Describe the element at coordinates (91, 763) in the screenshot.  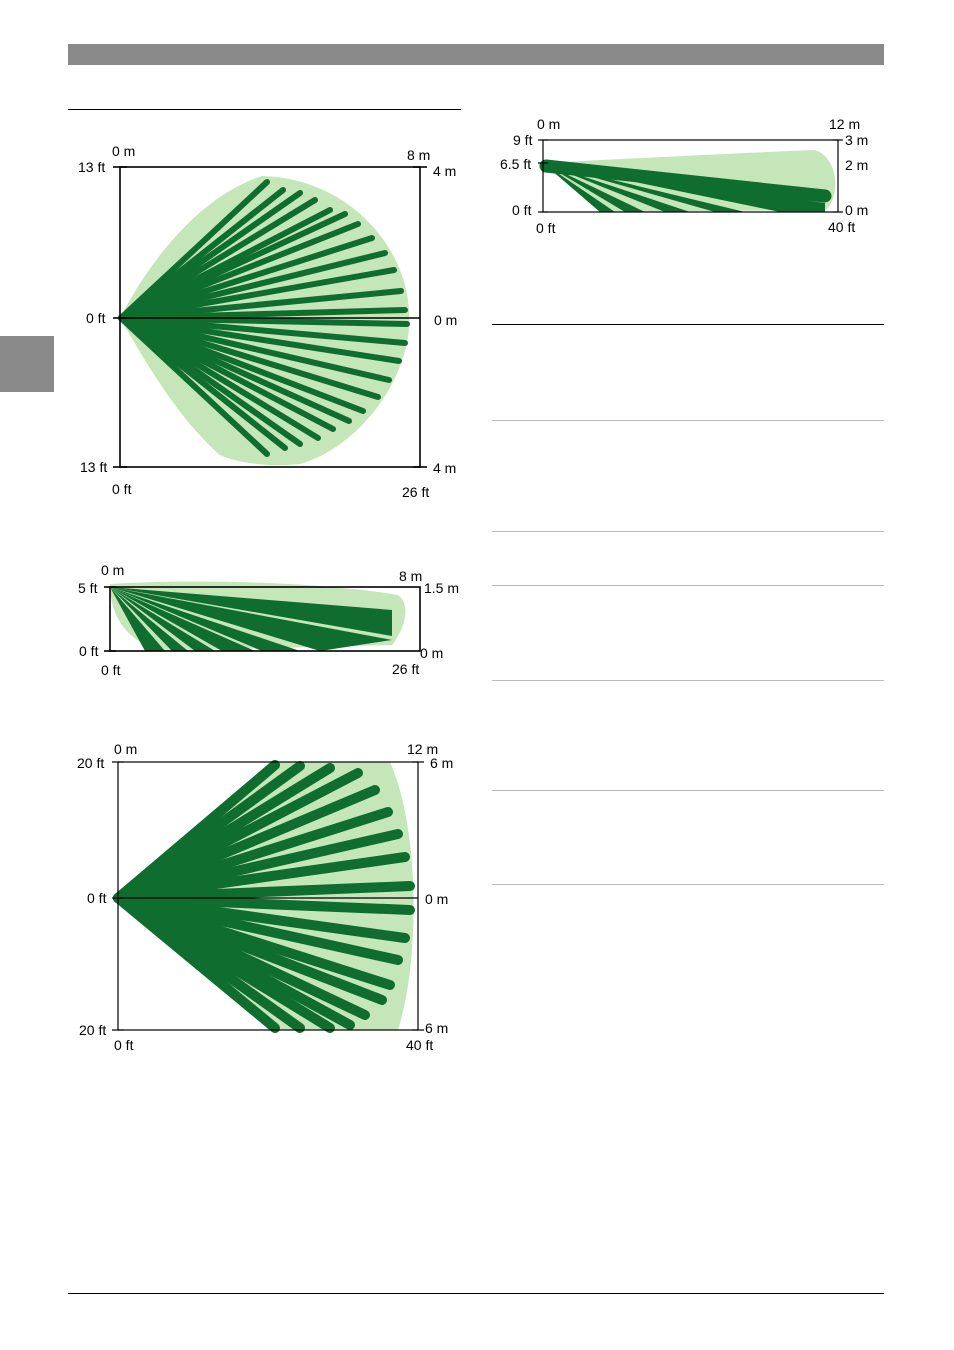
I see `axis-label-top-ft: 20 ft` at that location.